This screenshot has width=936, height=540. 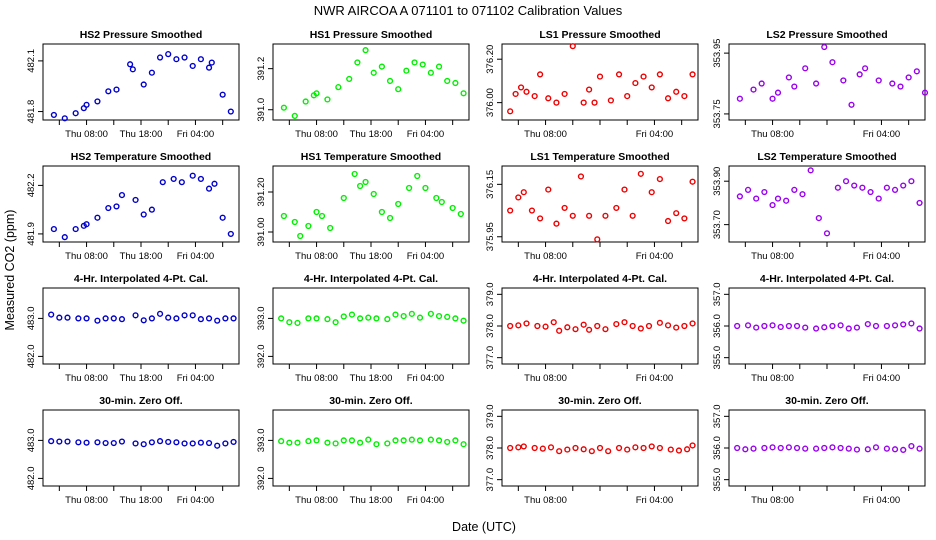 I want to click on panel-title: HS1 Temperature Smoothed, so click(x=371, y=157).